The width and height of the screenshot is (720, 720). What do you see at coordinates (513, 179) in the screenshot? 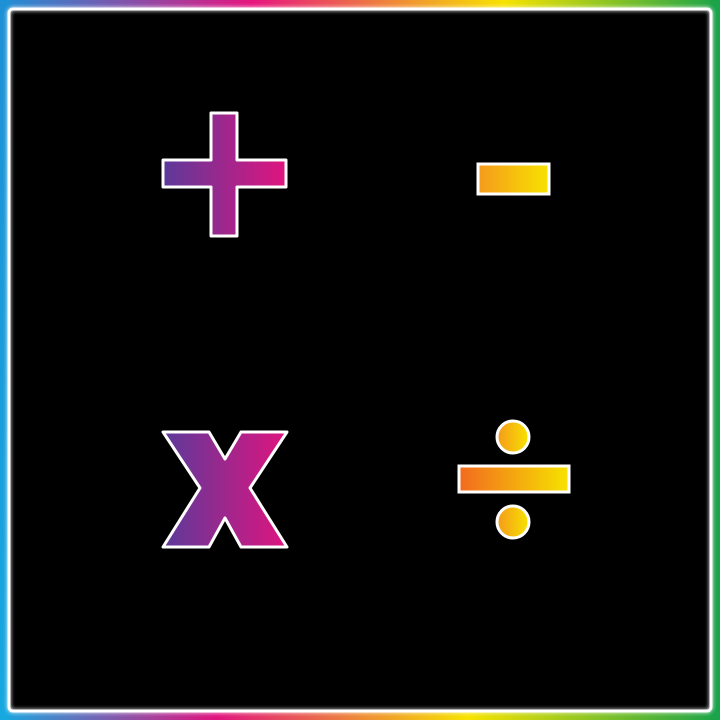
I see `minus-icon` at bounding box center [513, 179].